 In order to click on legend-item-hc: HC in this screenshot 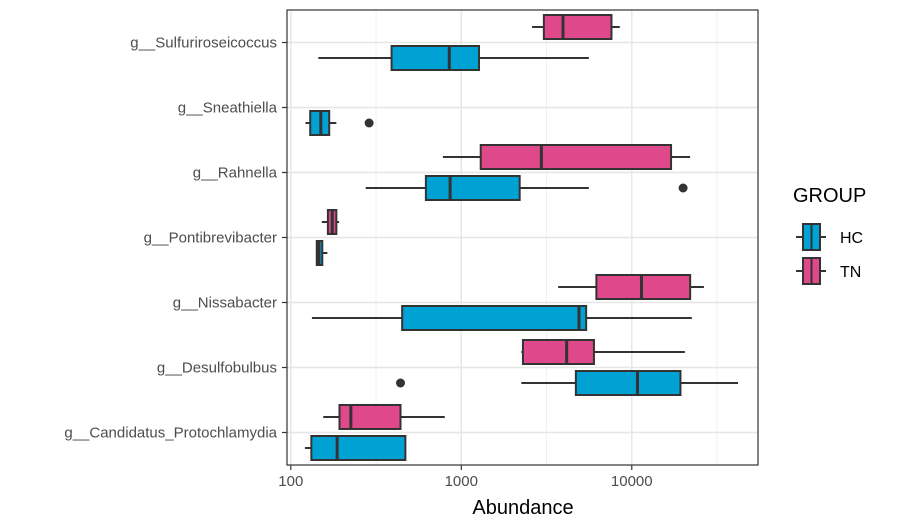, I will do `click(829, 237)`.